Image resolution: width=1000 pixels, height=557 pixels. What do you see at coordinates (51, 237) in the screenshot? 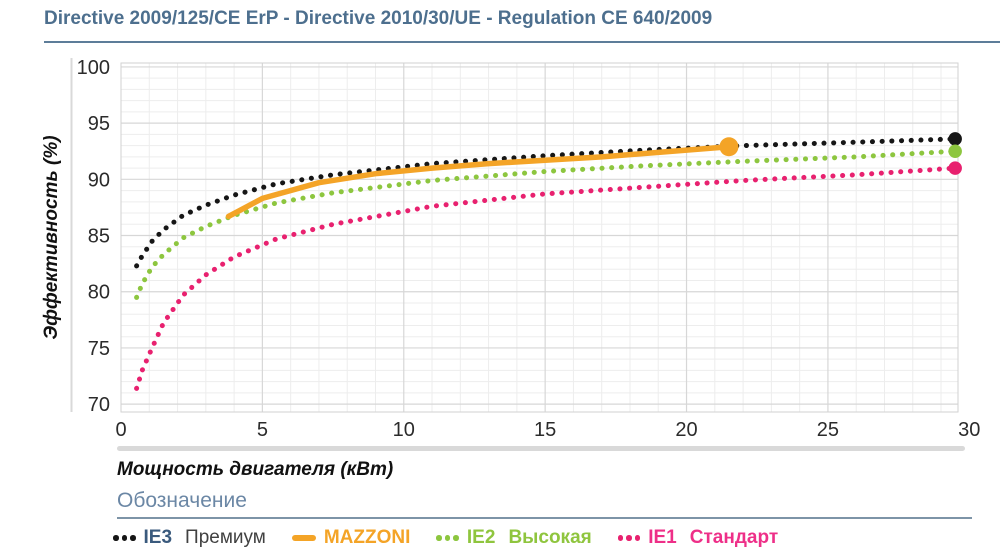
I see `y-axis-title: Эффективность (%)` at bounding box center [51, 237].